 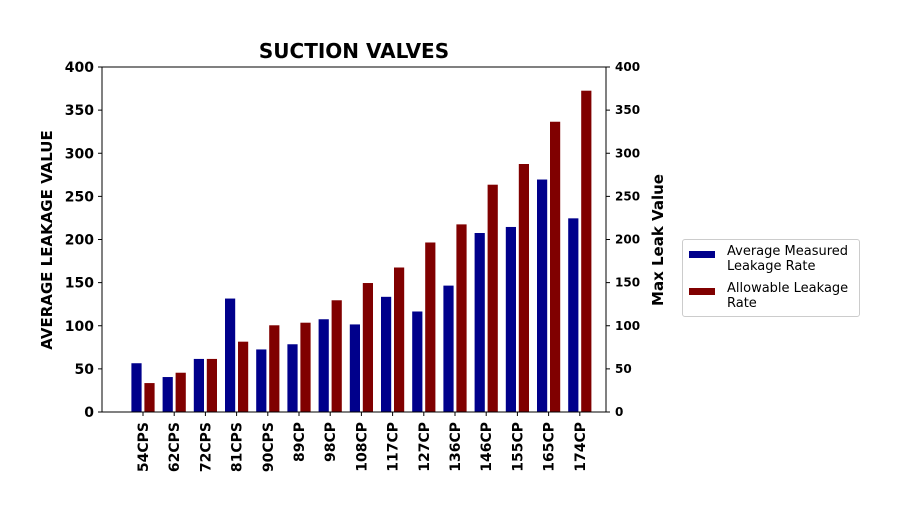 I want to click on y2-tick-label: 300, so click(x=627, y=153).